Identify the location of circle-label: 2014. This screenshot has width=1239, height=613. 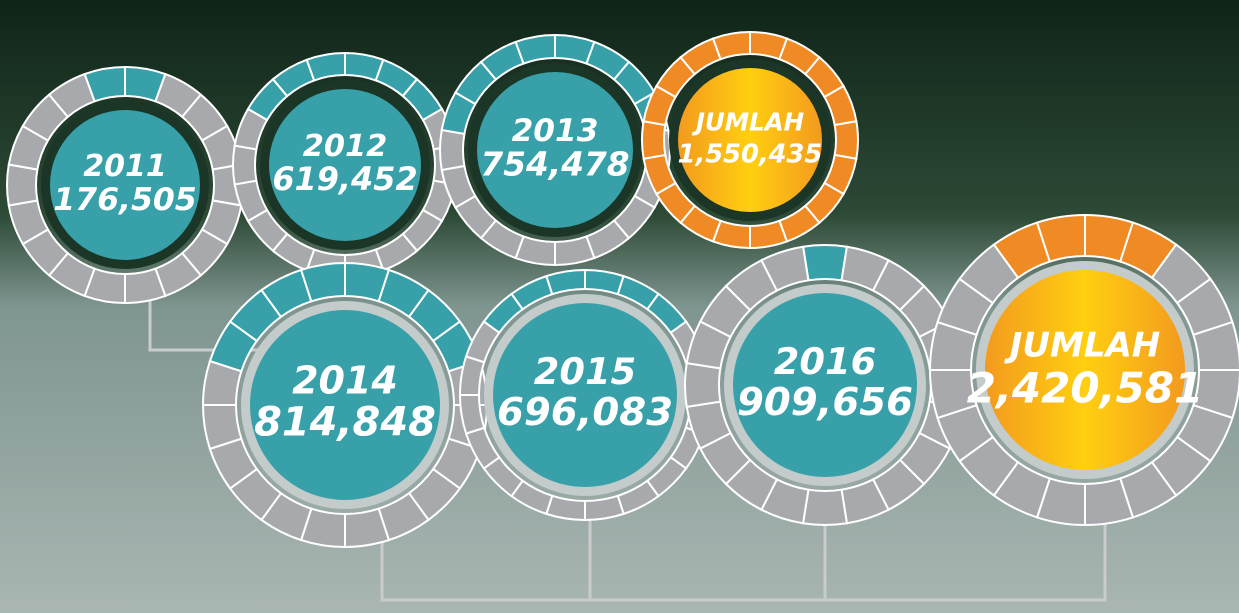
(345, 381).